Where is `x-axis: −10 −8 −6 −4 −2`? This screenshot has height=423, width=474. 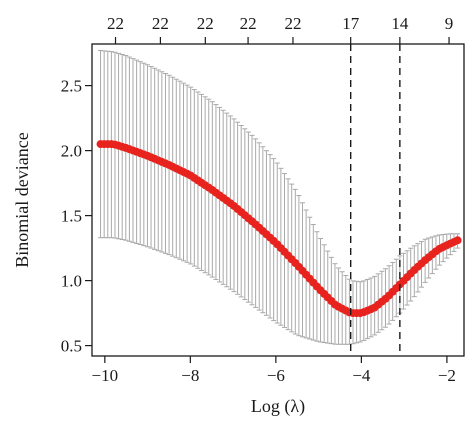
x-axis: −10 −8 −6 −4 −2 is located at coordinates (274, 370).